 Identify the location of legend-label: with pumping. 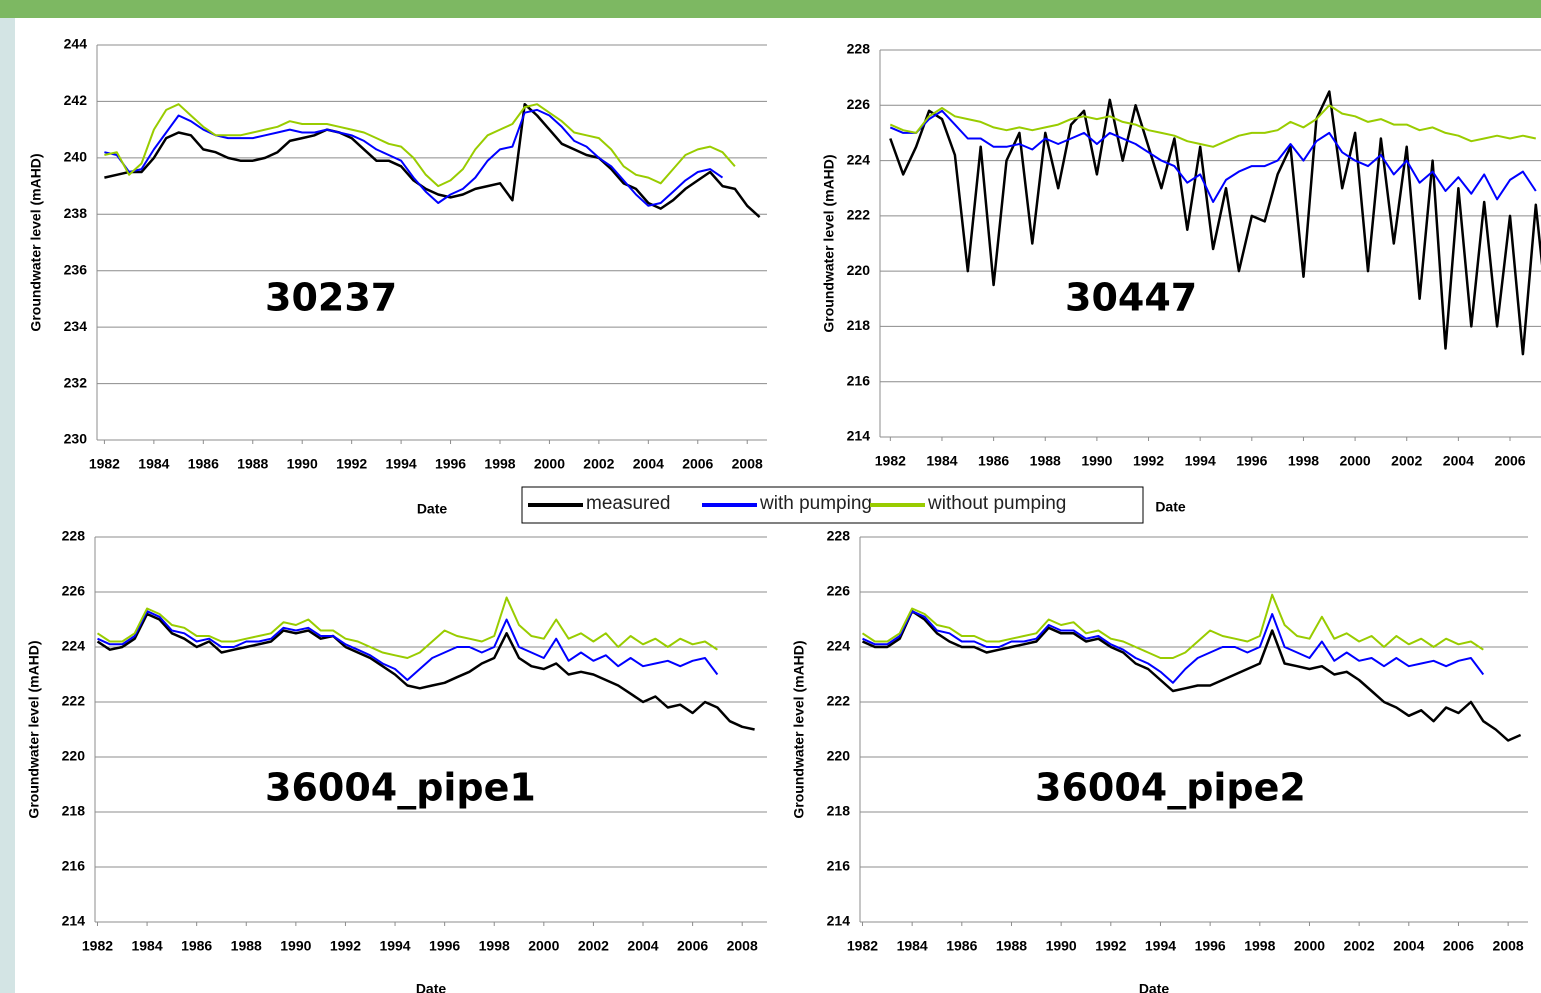
(815, 503).